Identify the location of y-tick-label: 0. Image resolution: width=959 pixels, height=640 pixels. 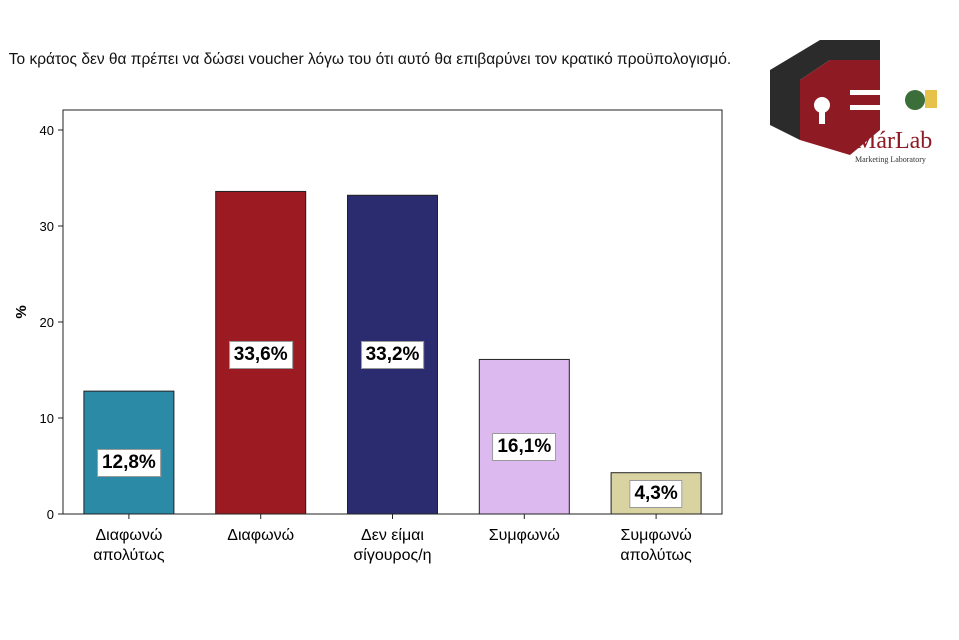
(50, 514).